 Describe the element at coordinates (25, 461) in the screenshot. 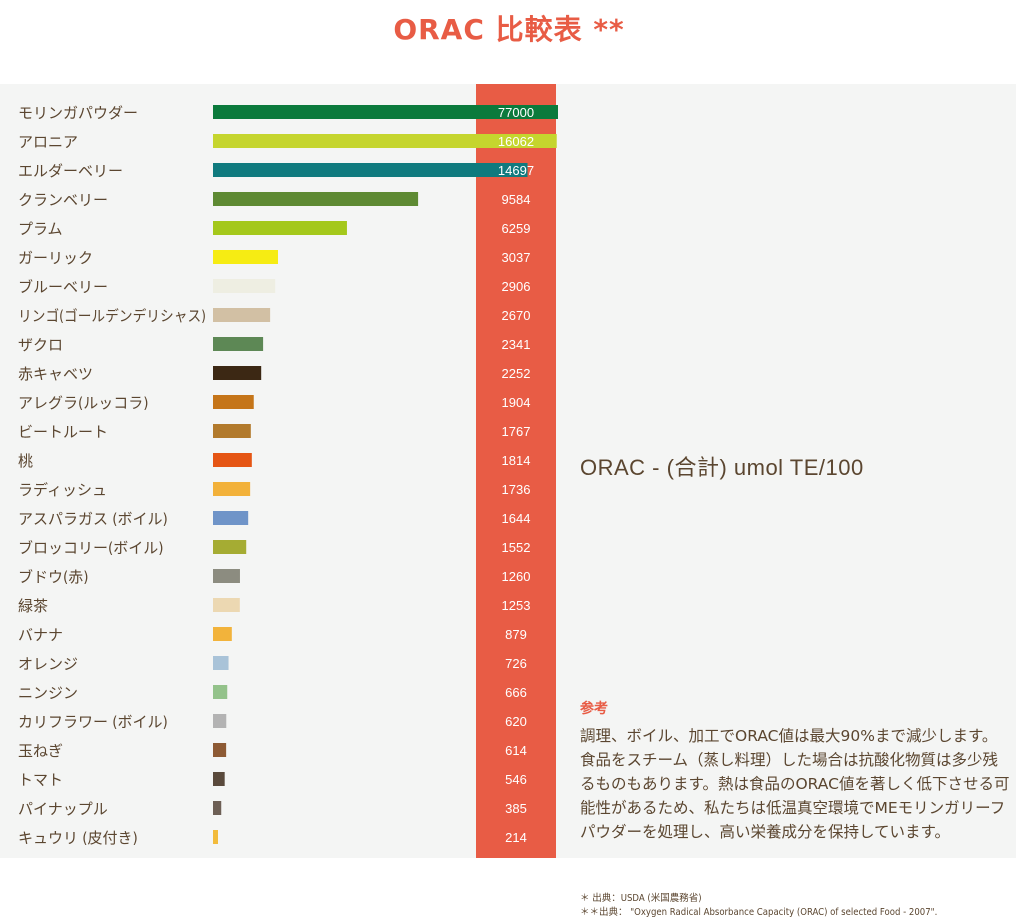

I see `category-label: 桃` at that location.